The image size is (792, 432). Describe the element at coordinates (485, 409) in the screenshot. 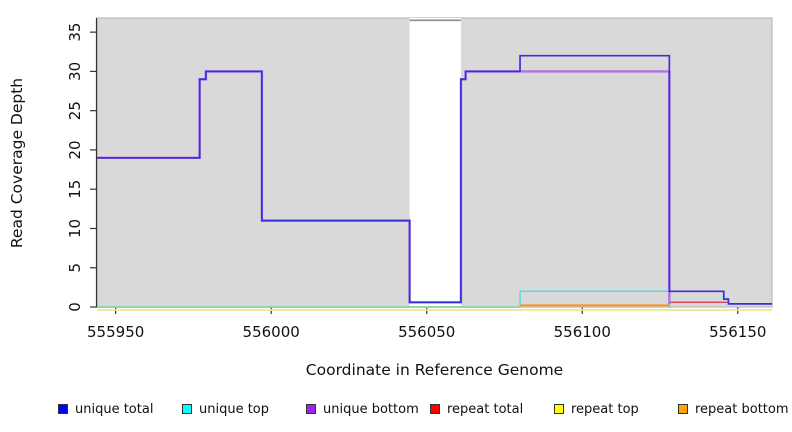

I see `legend-label-repeat-total: repeat total` at that location.